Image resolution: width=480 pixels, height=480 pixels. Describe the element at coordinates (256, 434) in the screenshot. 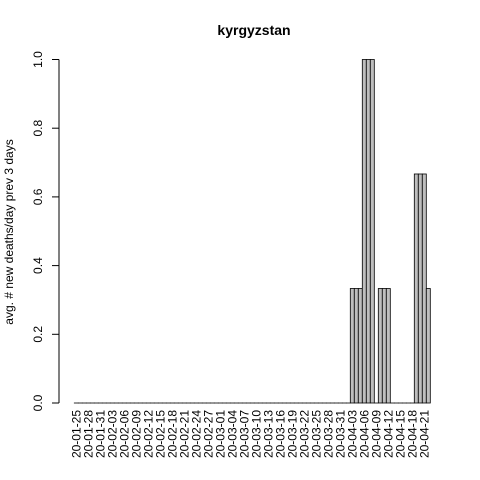

I see `x-tick-label: 20-03-10` at that location.